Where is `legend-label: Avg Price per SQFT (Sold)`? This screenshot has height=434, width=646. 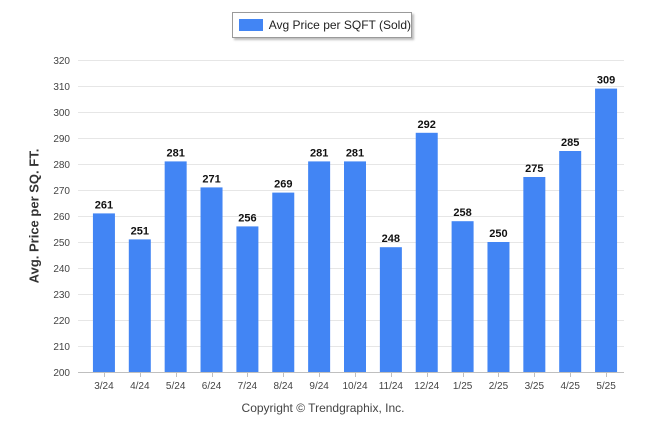
legend-label: Avg Price per SQFT (Sold) is located at coordinates (339, 25).